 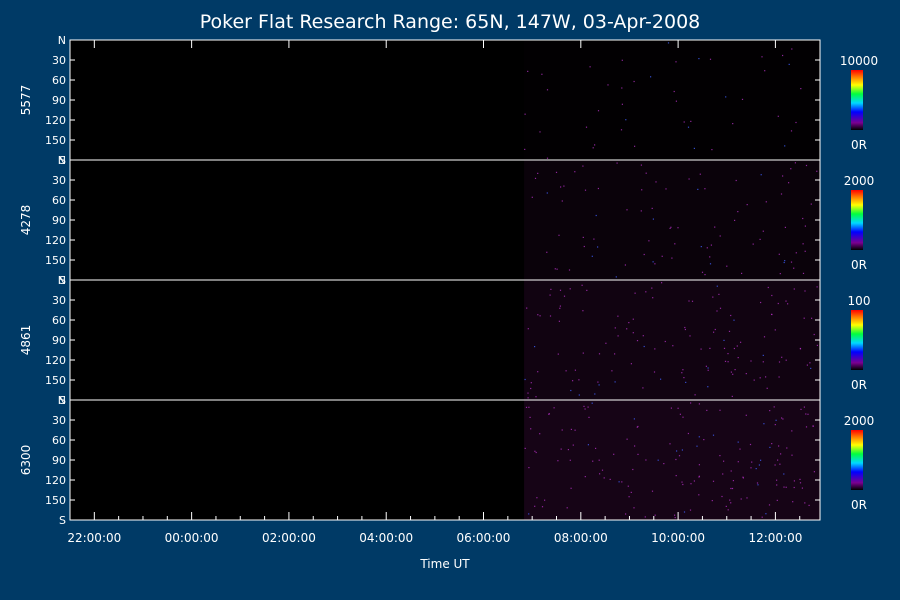 I want to click on x-axis-label: Time UT, so click(x=444, y=564).